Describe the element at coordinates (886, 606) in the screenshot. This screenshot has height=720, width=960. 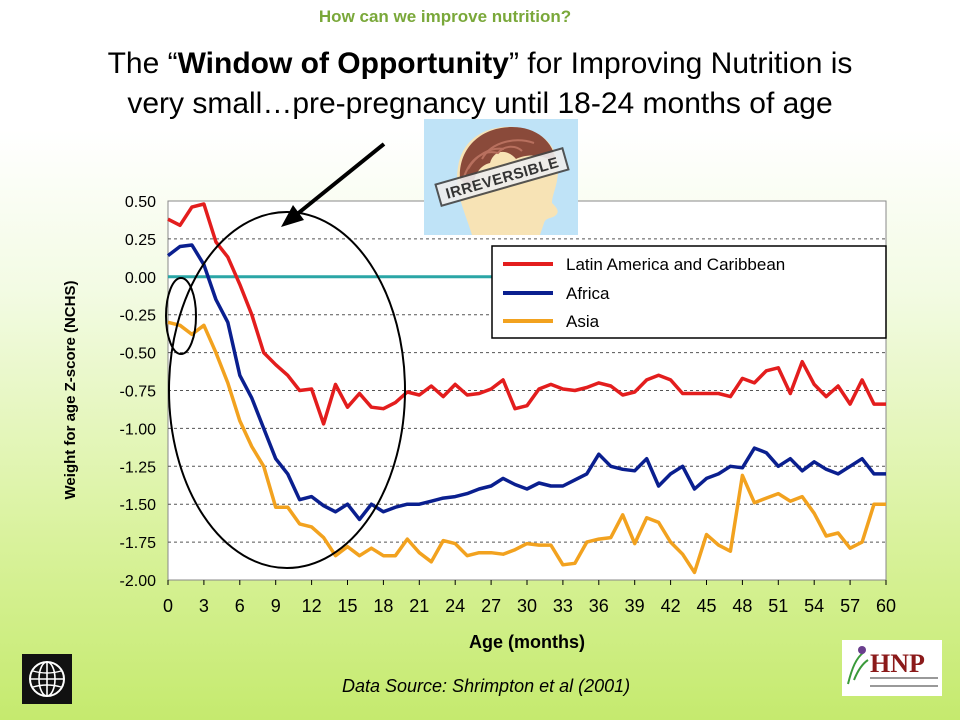
I see `x-tick-label: 60` at that location.